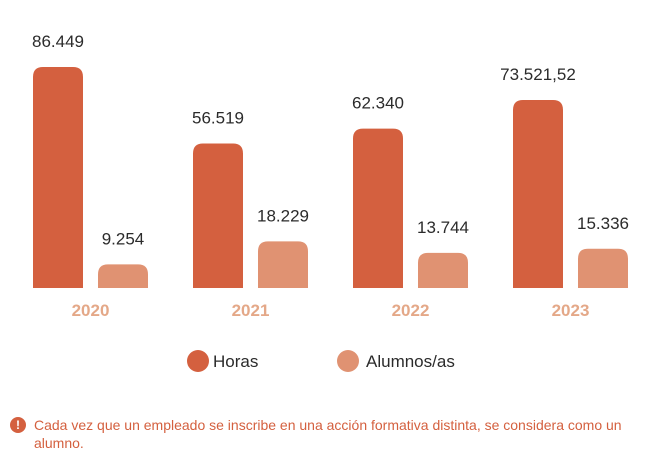 This screenshot has height=476, width=654. Describe the element at coordinates (58, 41) in the screenshot. I see `value-label-horas-2020: 86.449` at that location.